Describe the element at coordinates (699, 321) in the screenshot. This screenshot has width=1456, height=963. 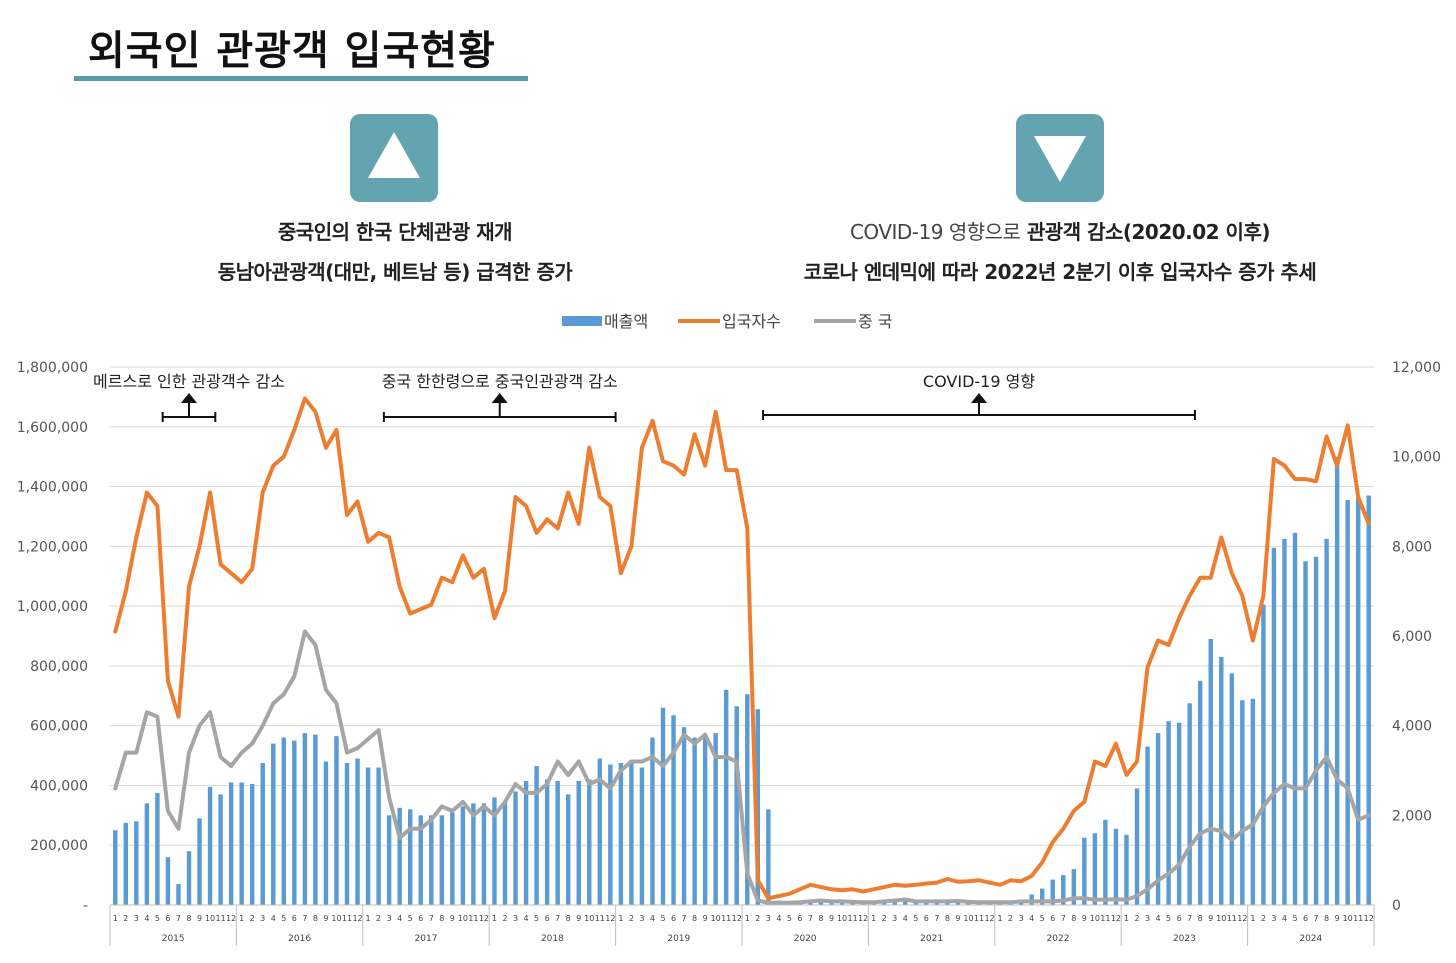
I see `legend-arrivals-swatch` at that location.